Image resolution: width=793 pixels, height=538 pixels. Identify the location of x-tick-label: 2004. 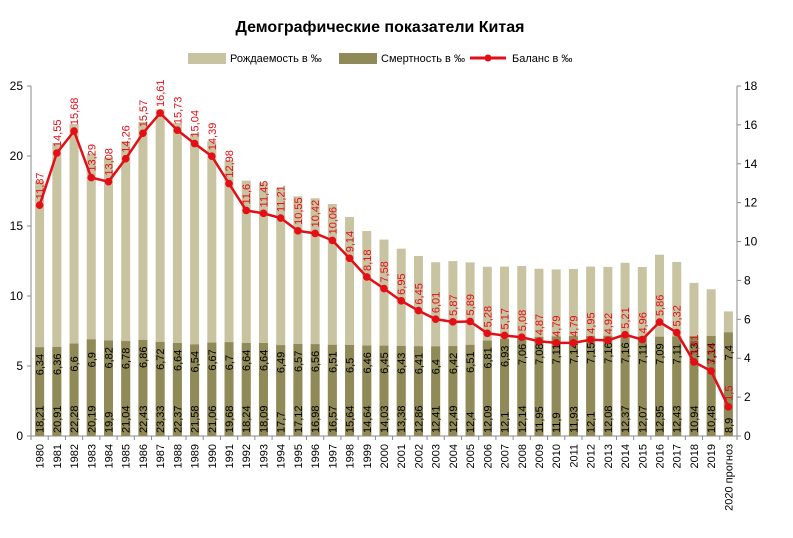
(454, 456).